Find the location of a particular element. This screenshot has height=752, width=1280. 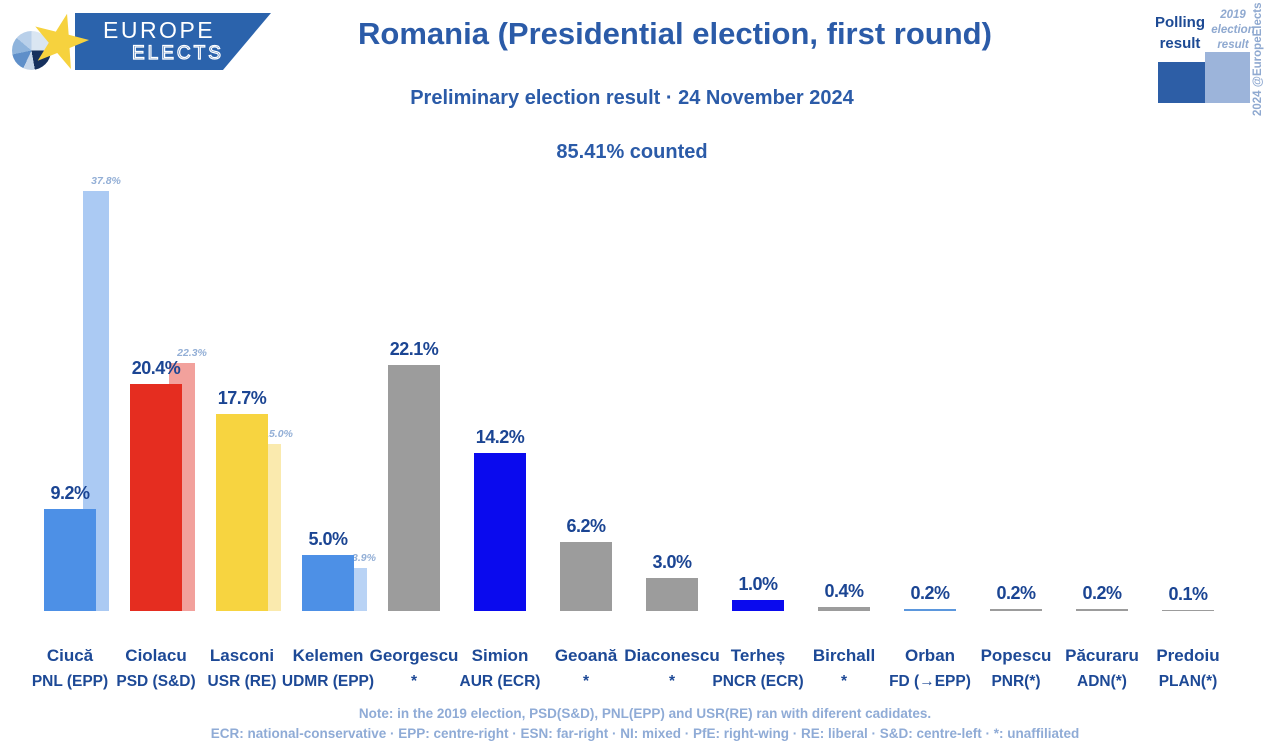

result-value-label: 9.2% is located at coordinates (70, 493).